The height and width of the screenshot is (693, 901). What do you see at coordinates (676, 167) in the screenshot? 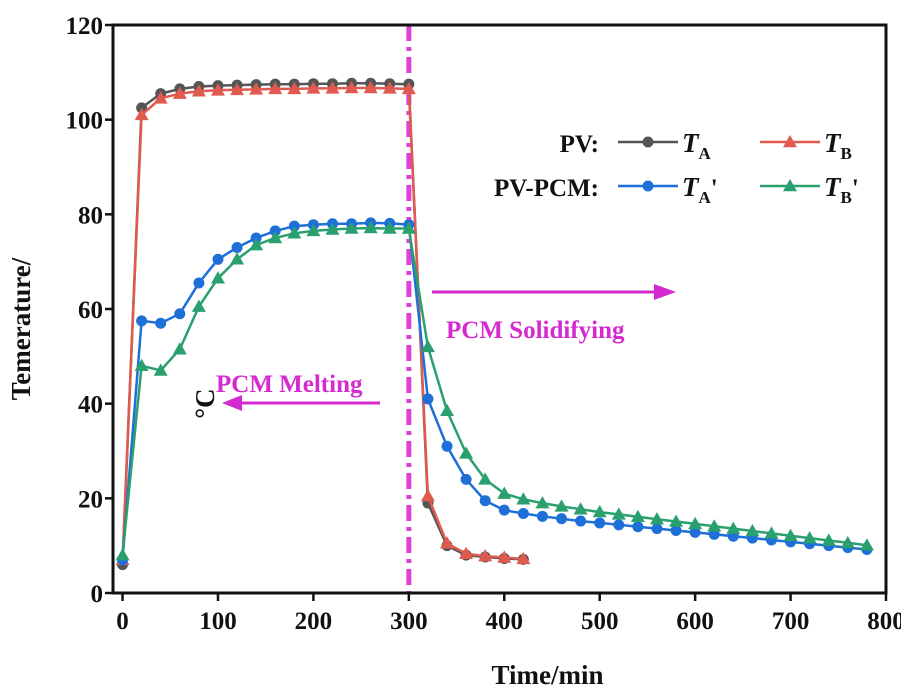
I see `legend: PV: TA TB PV-PCM: TA' TB'` at bounding box center [676, 167].